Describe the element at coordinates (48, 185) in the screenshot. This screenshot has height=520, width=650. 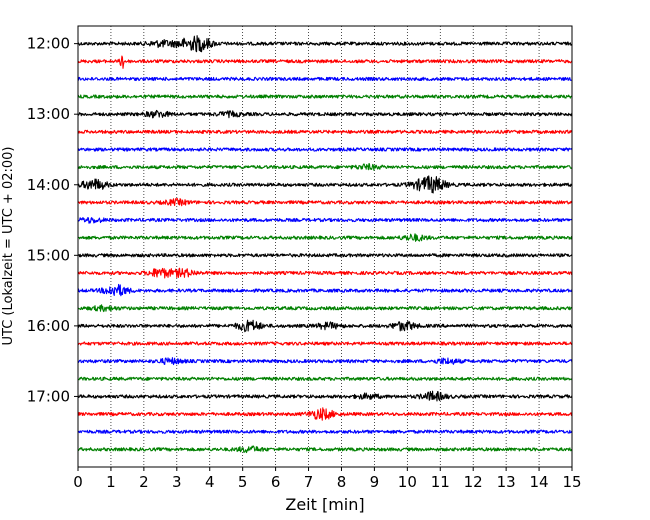
I see `y-tick-label: 14:00` at that location.